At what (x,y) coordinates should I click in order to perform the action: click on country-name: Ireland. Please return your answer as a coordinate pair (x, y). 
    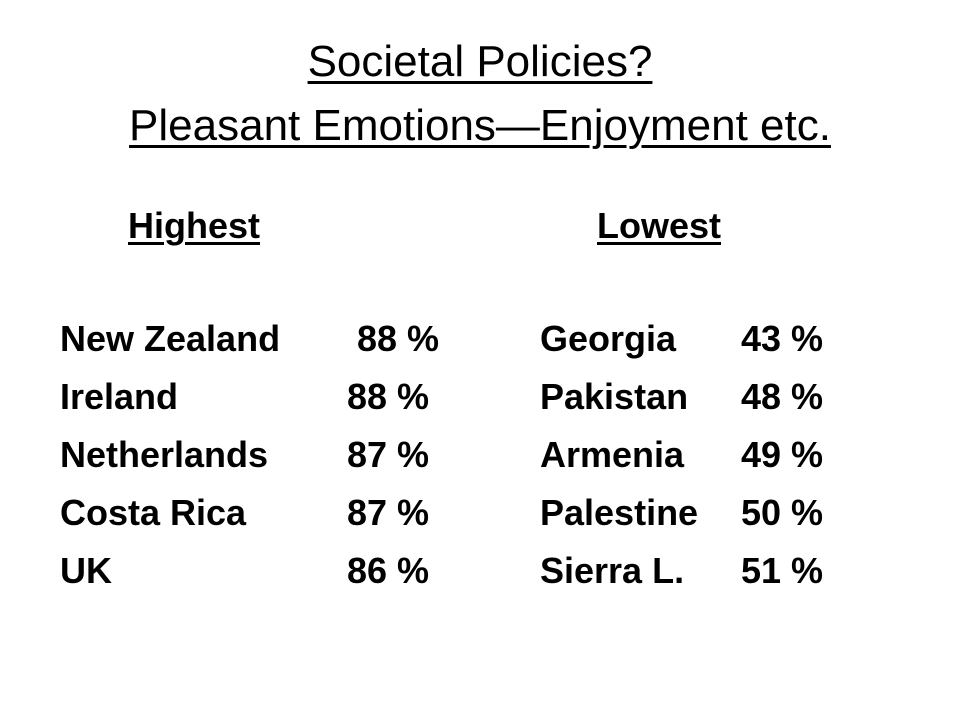
    Looking at the image, I should click on (119, 396).